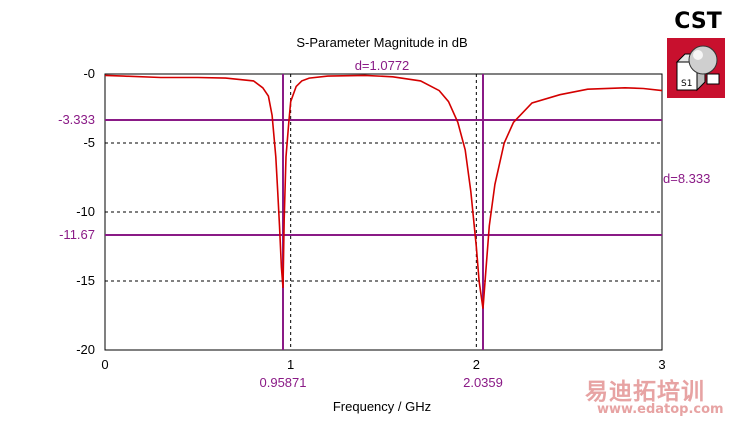 The width and height of the screenshot is (740, 424). Describe the element at coordinates (686, 84) in the screenshot. I see `cst-logo-badge: S1` at that location.